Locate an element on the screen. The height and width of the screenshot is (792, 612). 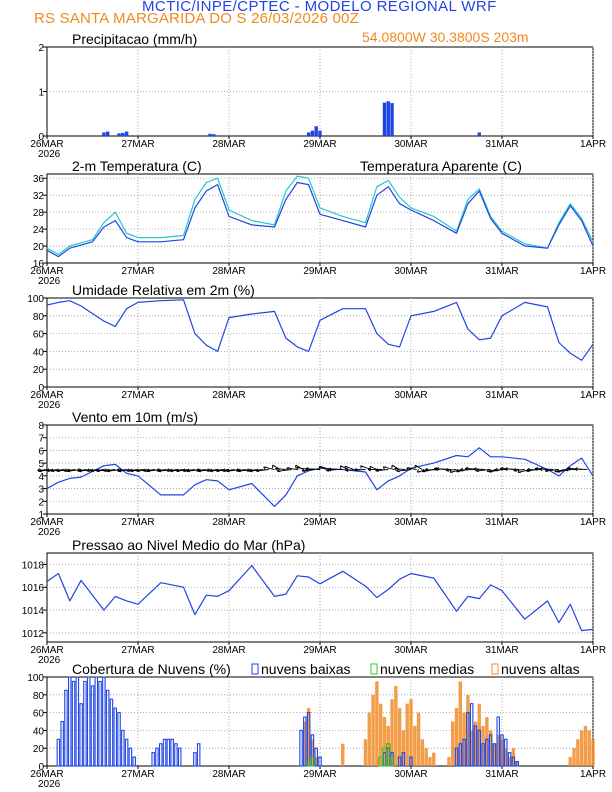
y-tick-label: 5 is located at coordinates (41, 464).